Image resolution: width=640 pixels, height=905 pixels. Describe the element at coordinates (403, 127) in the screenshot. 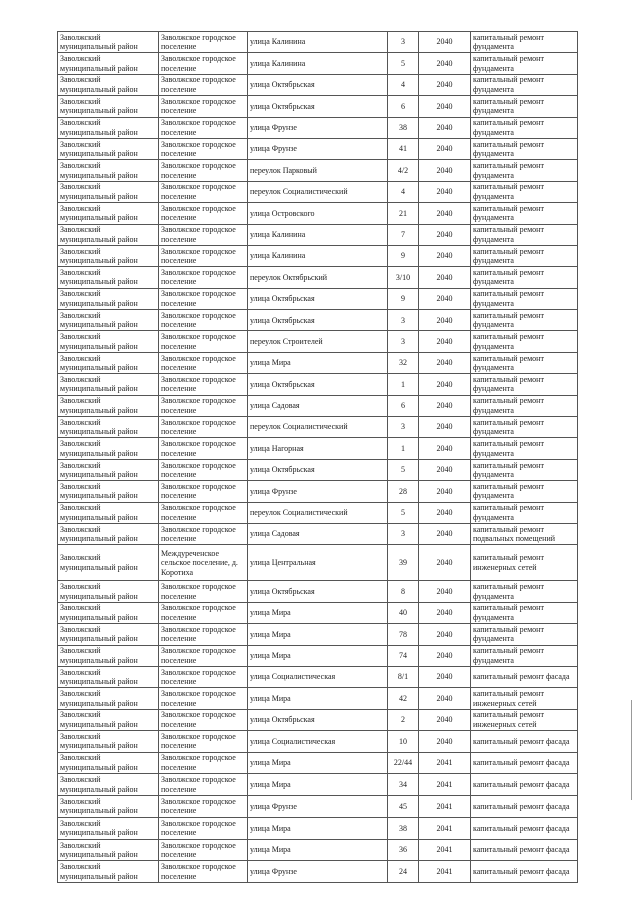

I see `cell-house: 38` at that location.